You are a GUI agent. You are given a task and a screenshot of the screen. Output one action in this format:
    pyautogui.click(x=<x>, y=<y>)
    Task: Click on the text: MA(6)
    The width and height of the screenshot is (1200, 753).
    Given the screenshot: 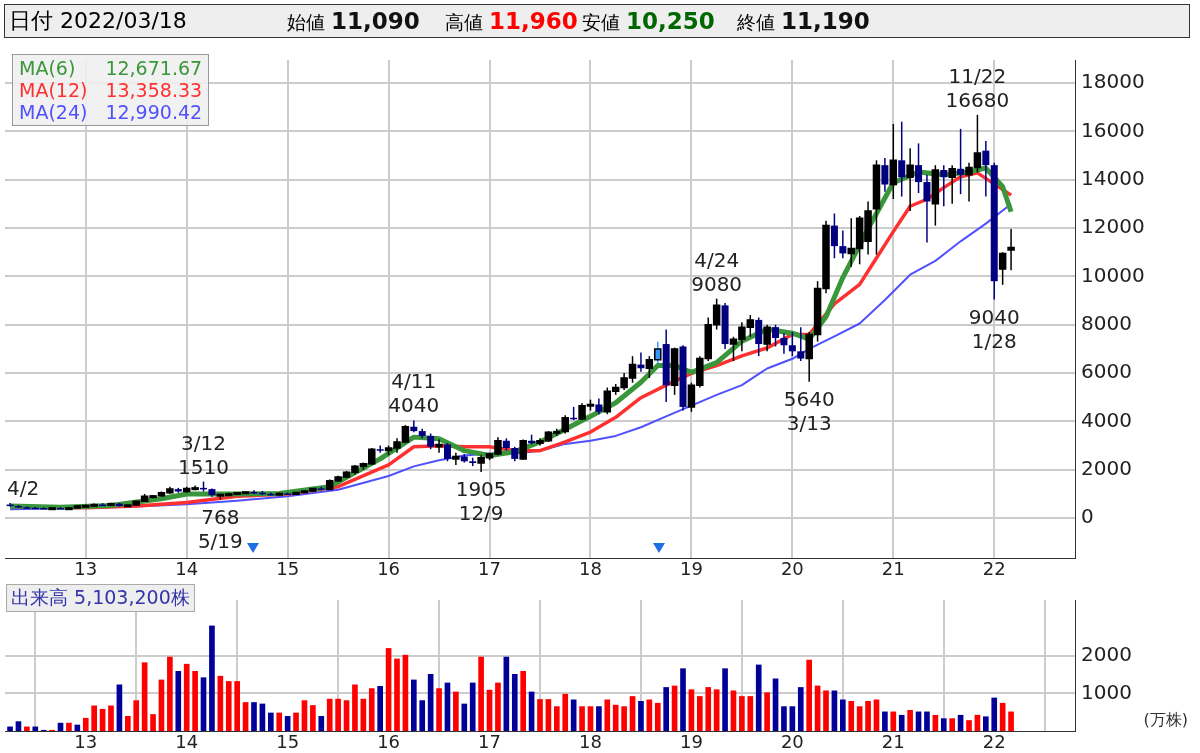 What is the action you would take?
    pyautogui.click(x=47, y=68)
    